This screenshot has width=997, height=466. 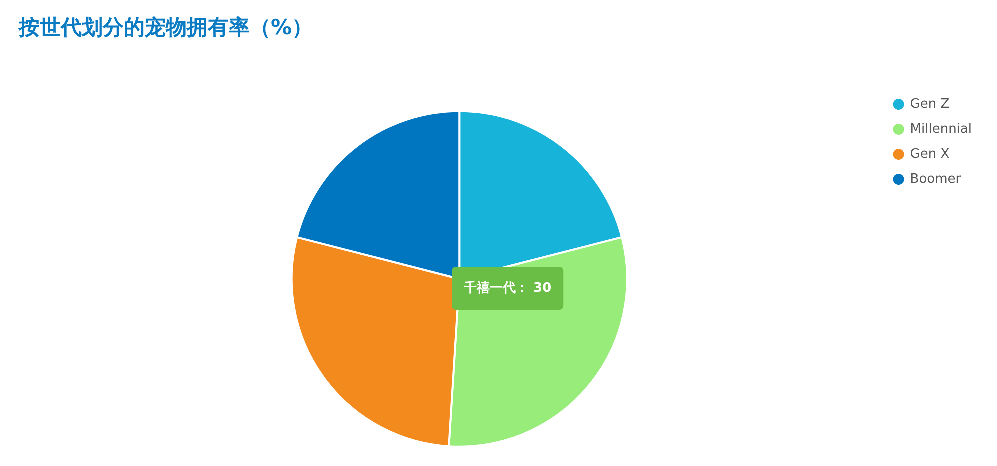 What do you see at coordinates (507, 288) in the screenshot?
I see `data-label: 千禧一代： 30` at bounding box center [507, 288].